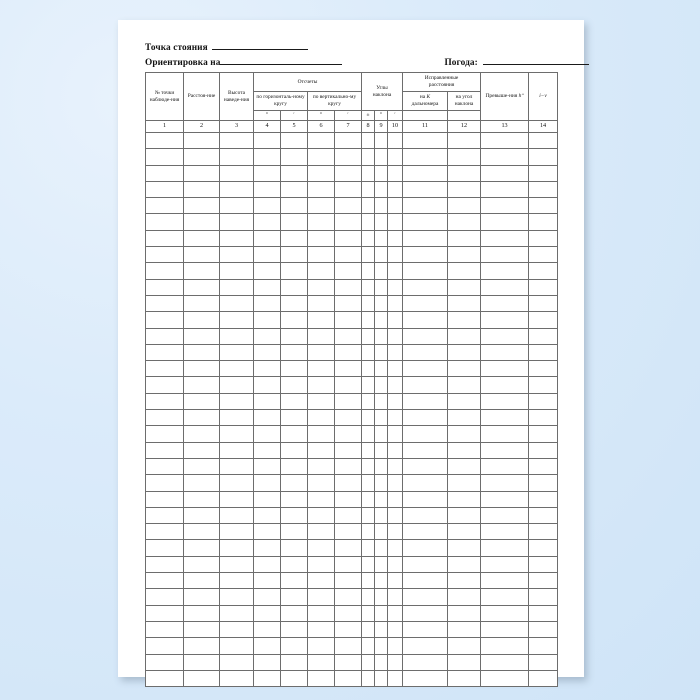  I want to click on station-input-rule, so click(259, 45).